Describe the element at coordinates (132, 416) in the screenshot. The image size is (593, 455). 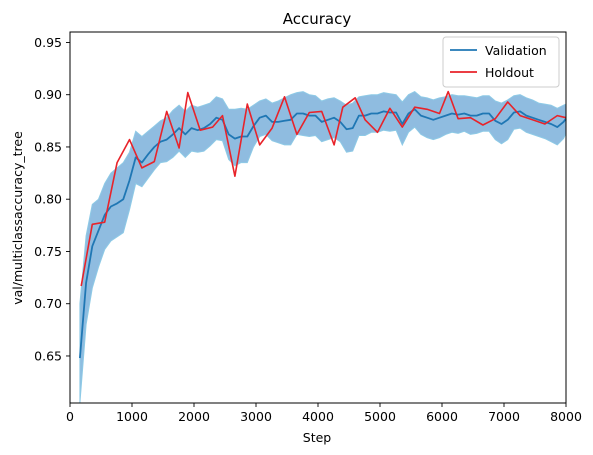
I see `x-tick-label: 1000` at that location.